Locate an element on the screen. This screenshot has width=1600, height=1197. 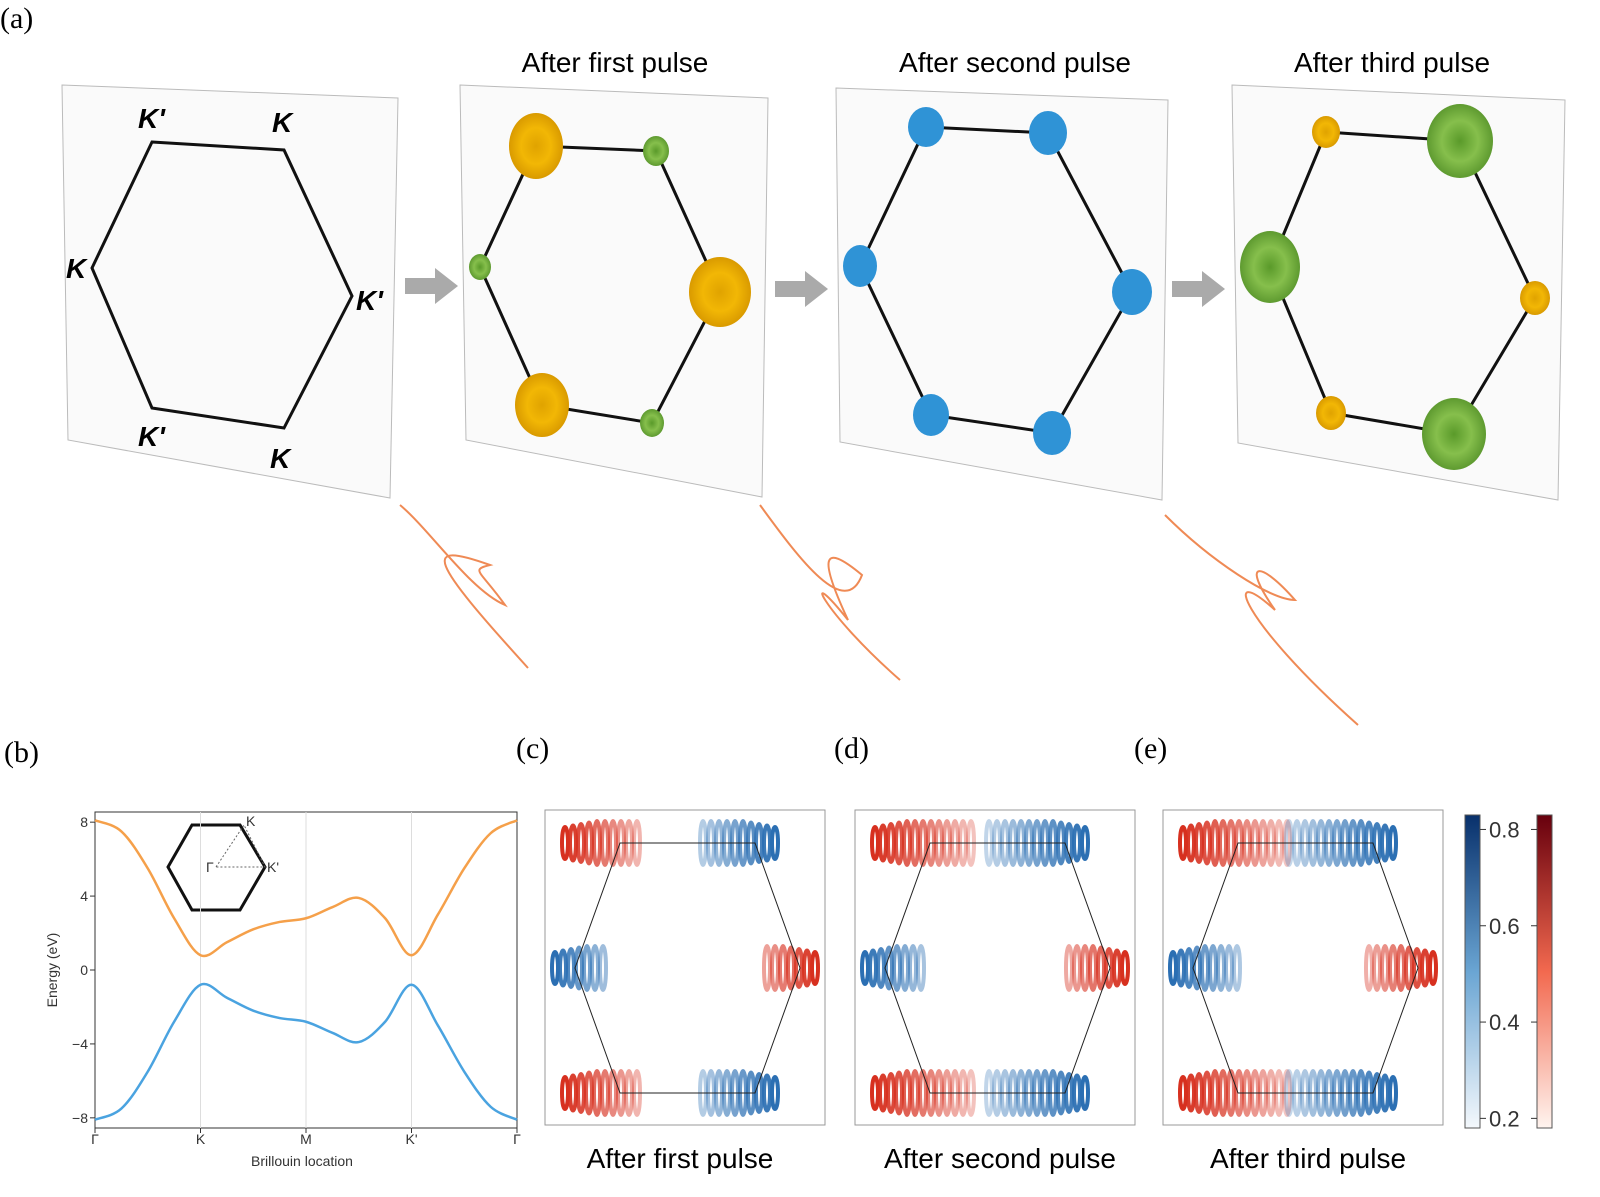
y-tick-label: 8 is located at coordinates (84, 822).